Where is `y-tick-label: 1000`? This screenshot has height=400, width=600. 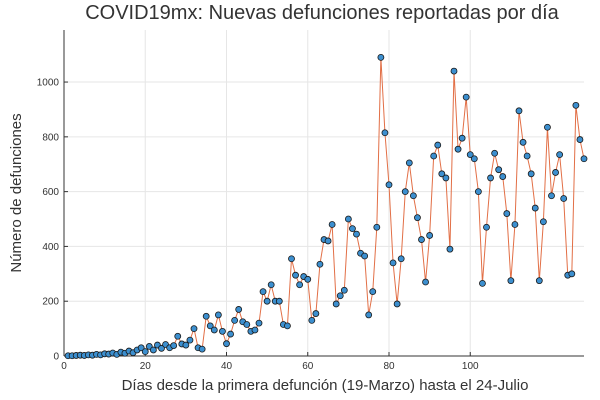 y-tick-label: 1000 is located at coordinates (48, 83).